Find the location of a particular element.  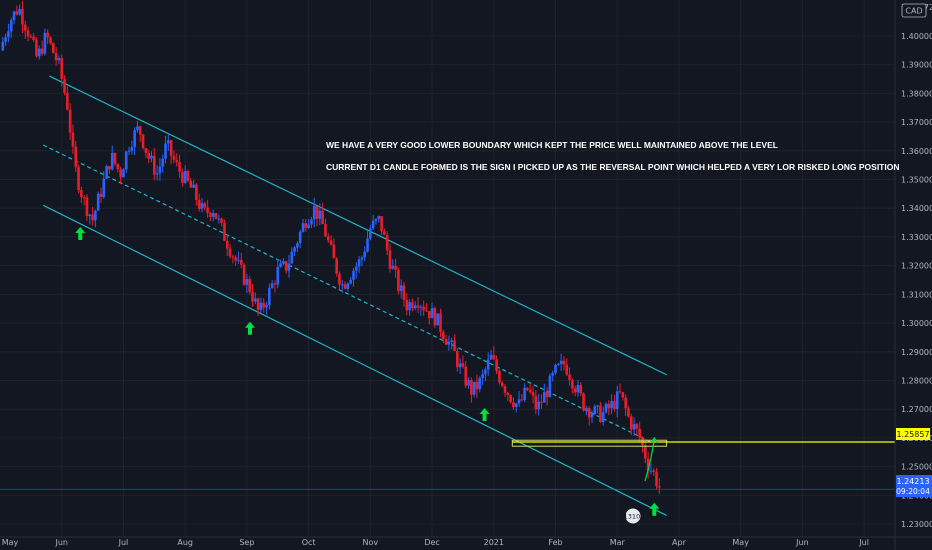

y-tick-label: 1.28000 is located at coordinates (916, 380).